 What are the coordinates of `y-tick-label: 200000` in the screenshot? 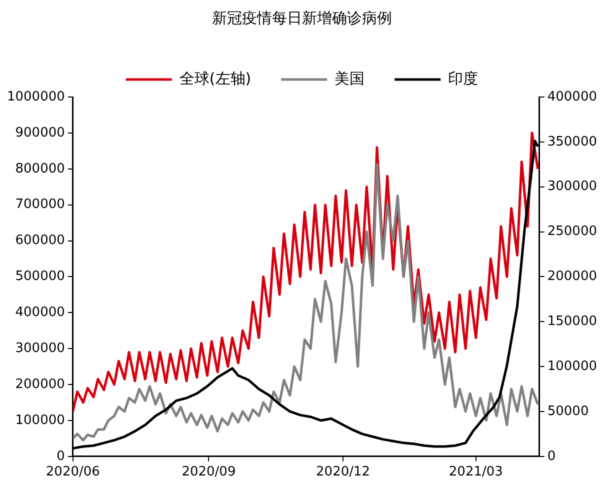 It's located at (40, 384).